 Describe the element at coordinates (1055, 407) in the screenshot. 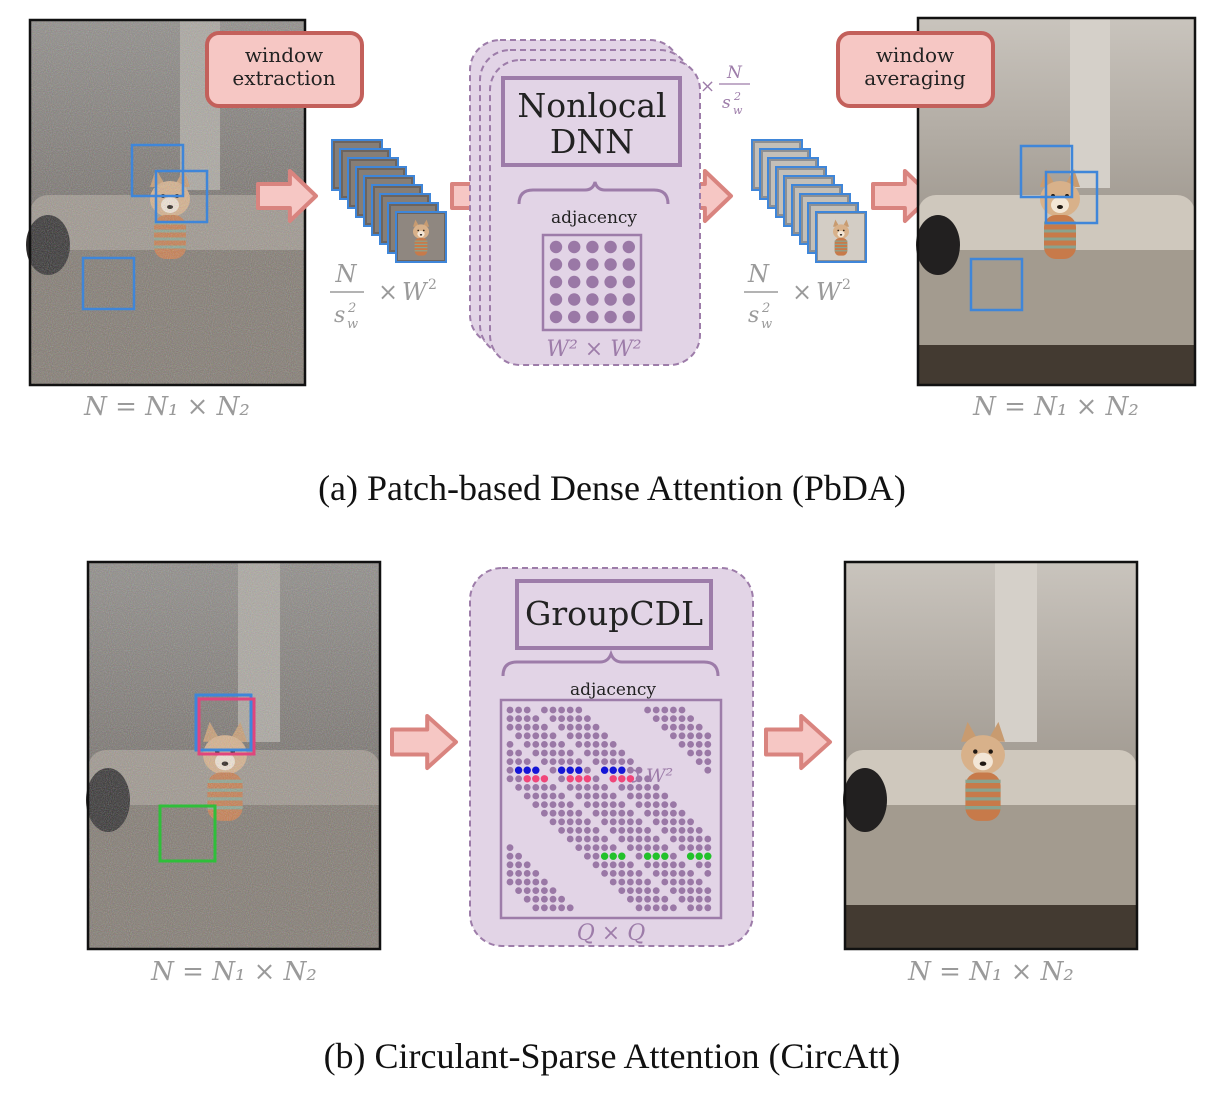

I see `image-size-label-a-right: N = N₁ × N₂` at that location.